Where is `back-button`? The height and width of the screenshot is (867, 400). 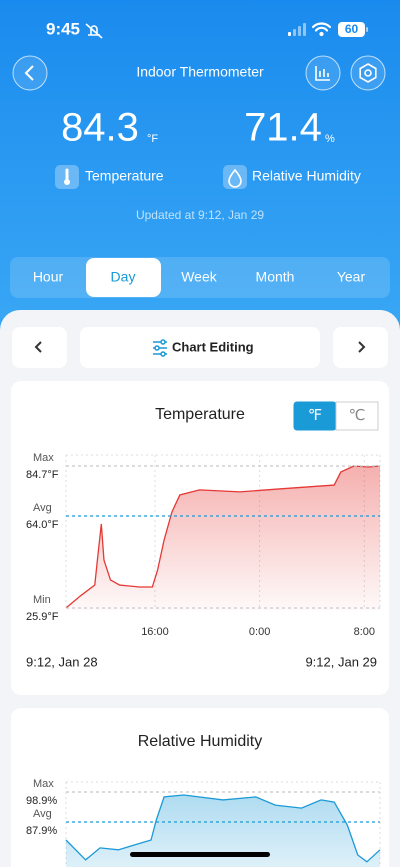
back-button is located at coordinates (30, 73).